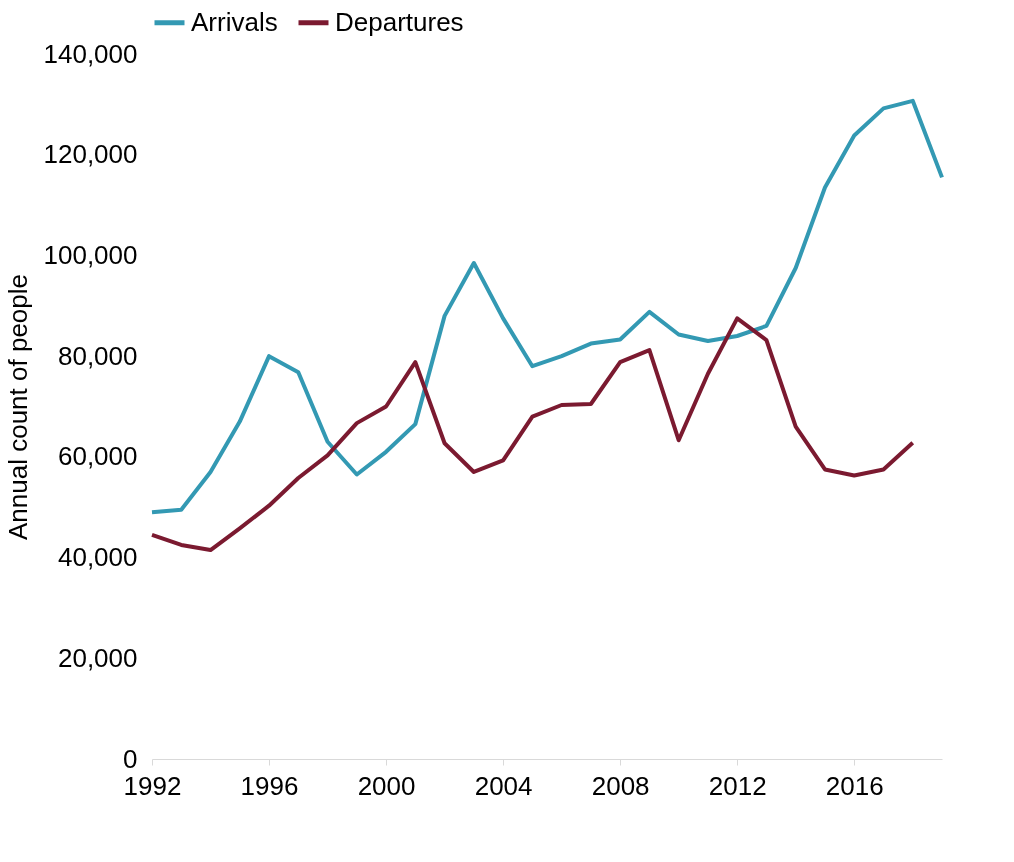 The image size is (1014, 862). Describe the element at coordinates (90, 154) in the screenshot. I see `y-tick-label: 120,000` at that location.